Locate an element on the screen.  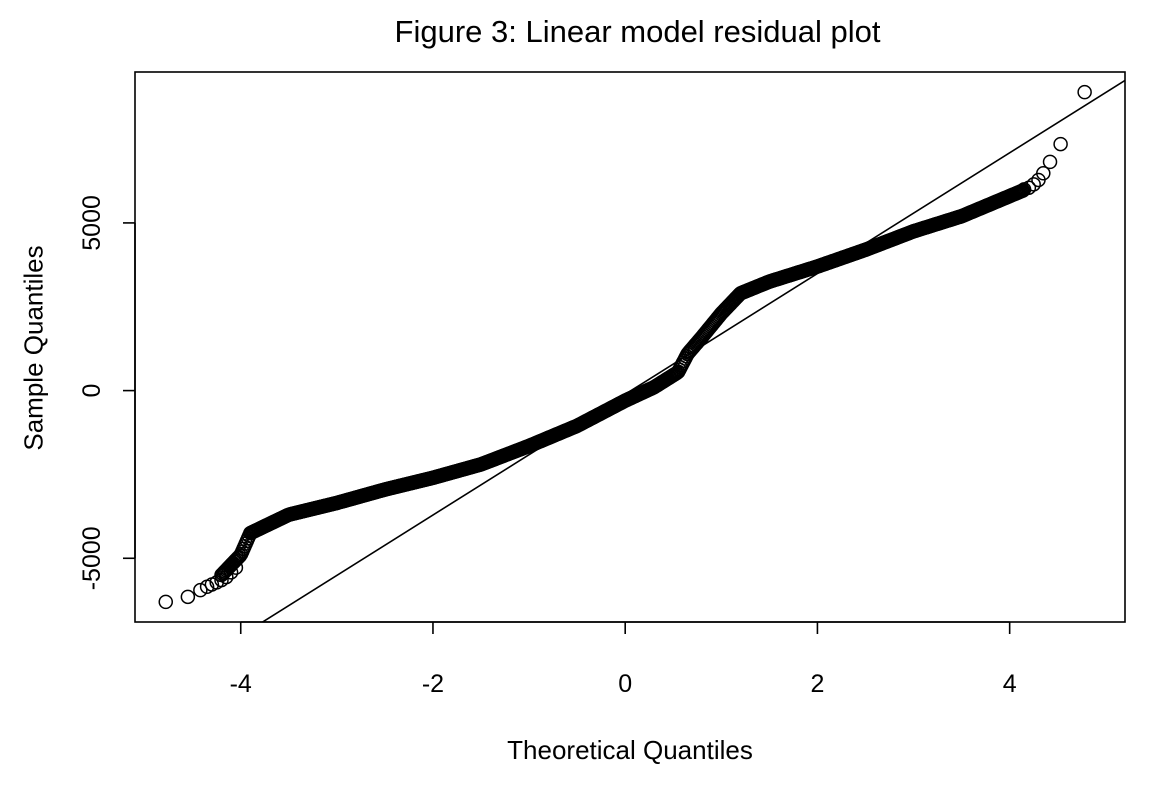
y-axis-label: Sample Quantiles is located at coordinates (33, 348).